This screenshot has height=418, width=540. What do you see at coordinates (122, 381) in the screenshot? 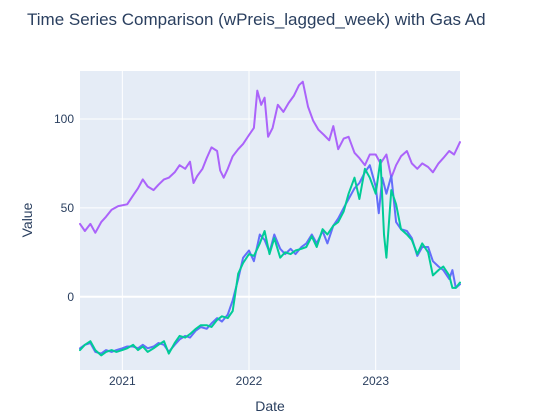
I see `x-tick-label: 2021` at bounding box center [122, 381].